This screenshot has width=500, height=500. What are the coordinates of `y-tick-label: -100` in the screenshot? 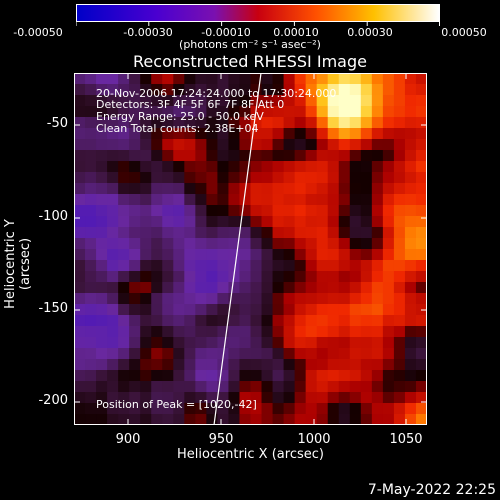 It's located at (53, 216).